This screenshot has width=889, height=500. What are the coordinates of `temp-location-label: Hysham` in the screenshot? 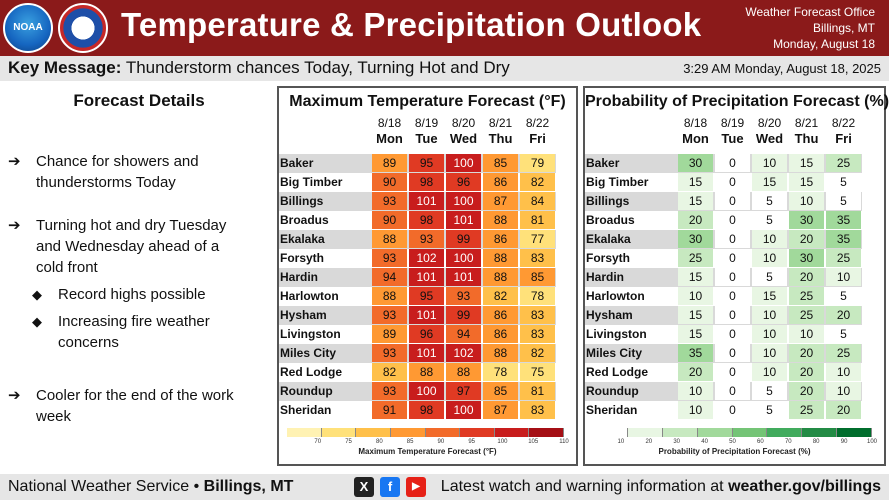 It's located at (303, 315).